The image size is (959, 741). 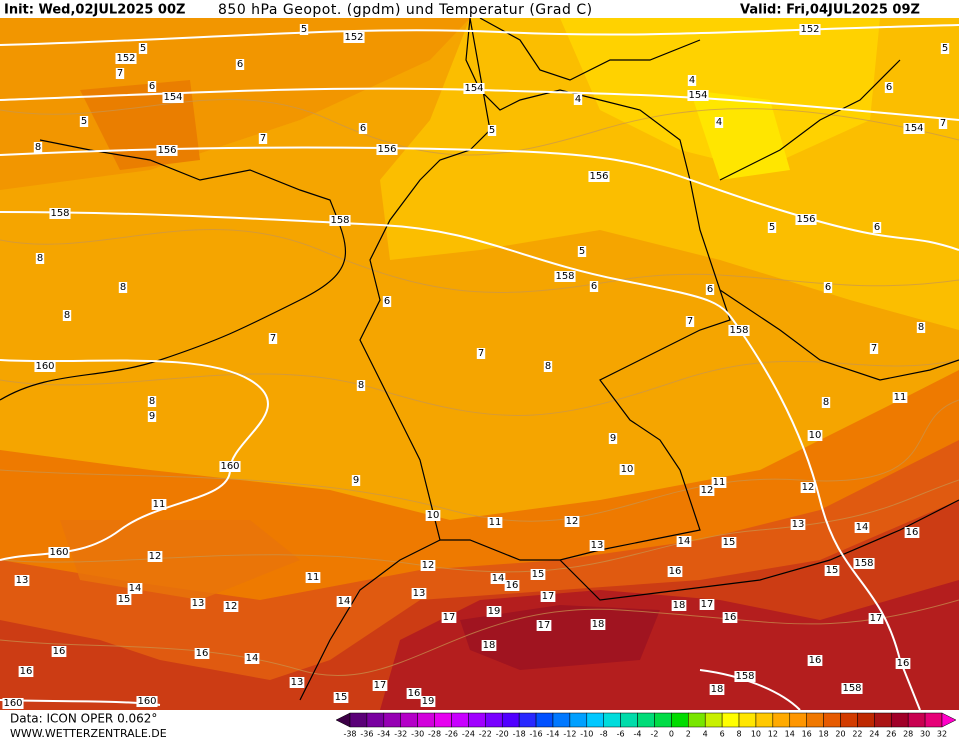 I want to click on temperature-label: 18, so click(x=489, y=645).